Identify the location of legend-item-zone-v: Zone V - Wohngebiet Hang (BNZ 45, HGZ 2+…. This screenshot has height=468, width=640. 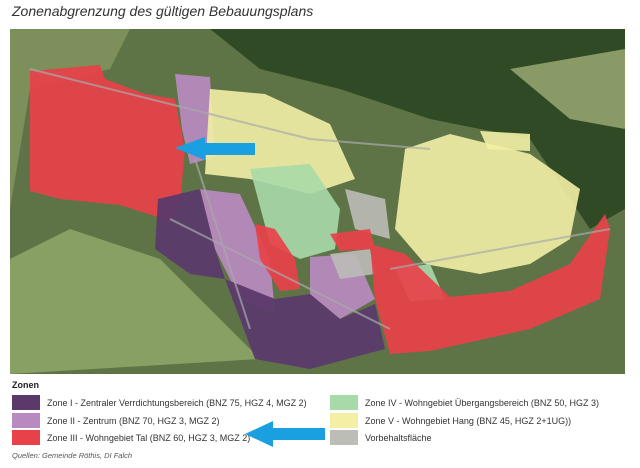
(450, 420).